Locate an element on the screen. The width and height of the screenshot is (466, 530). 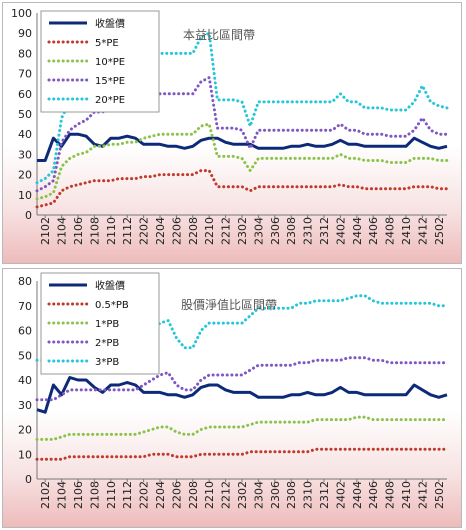
legend: 收盤價 5*PE 10*PE 15*PE 20*PE is located at coordinates (100, 61).